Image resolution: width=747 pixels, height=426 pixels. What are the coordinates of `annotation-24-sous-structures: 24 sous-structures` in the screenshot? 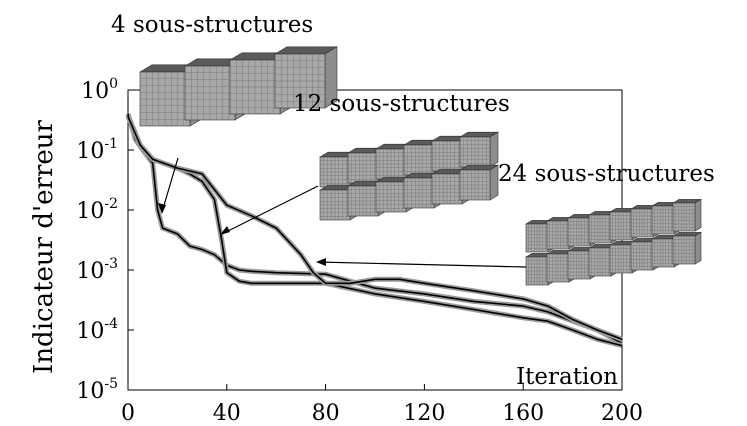 It's located at (606, 174).